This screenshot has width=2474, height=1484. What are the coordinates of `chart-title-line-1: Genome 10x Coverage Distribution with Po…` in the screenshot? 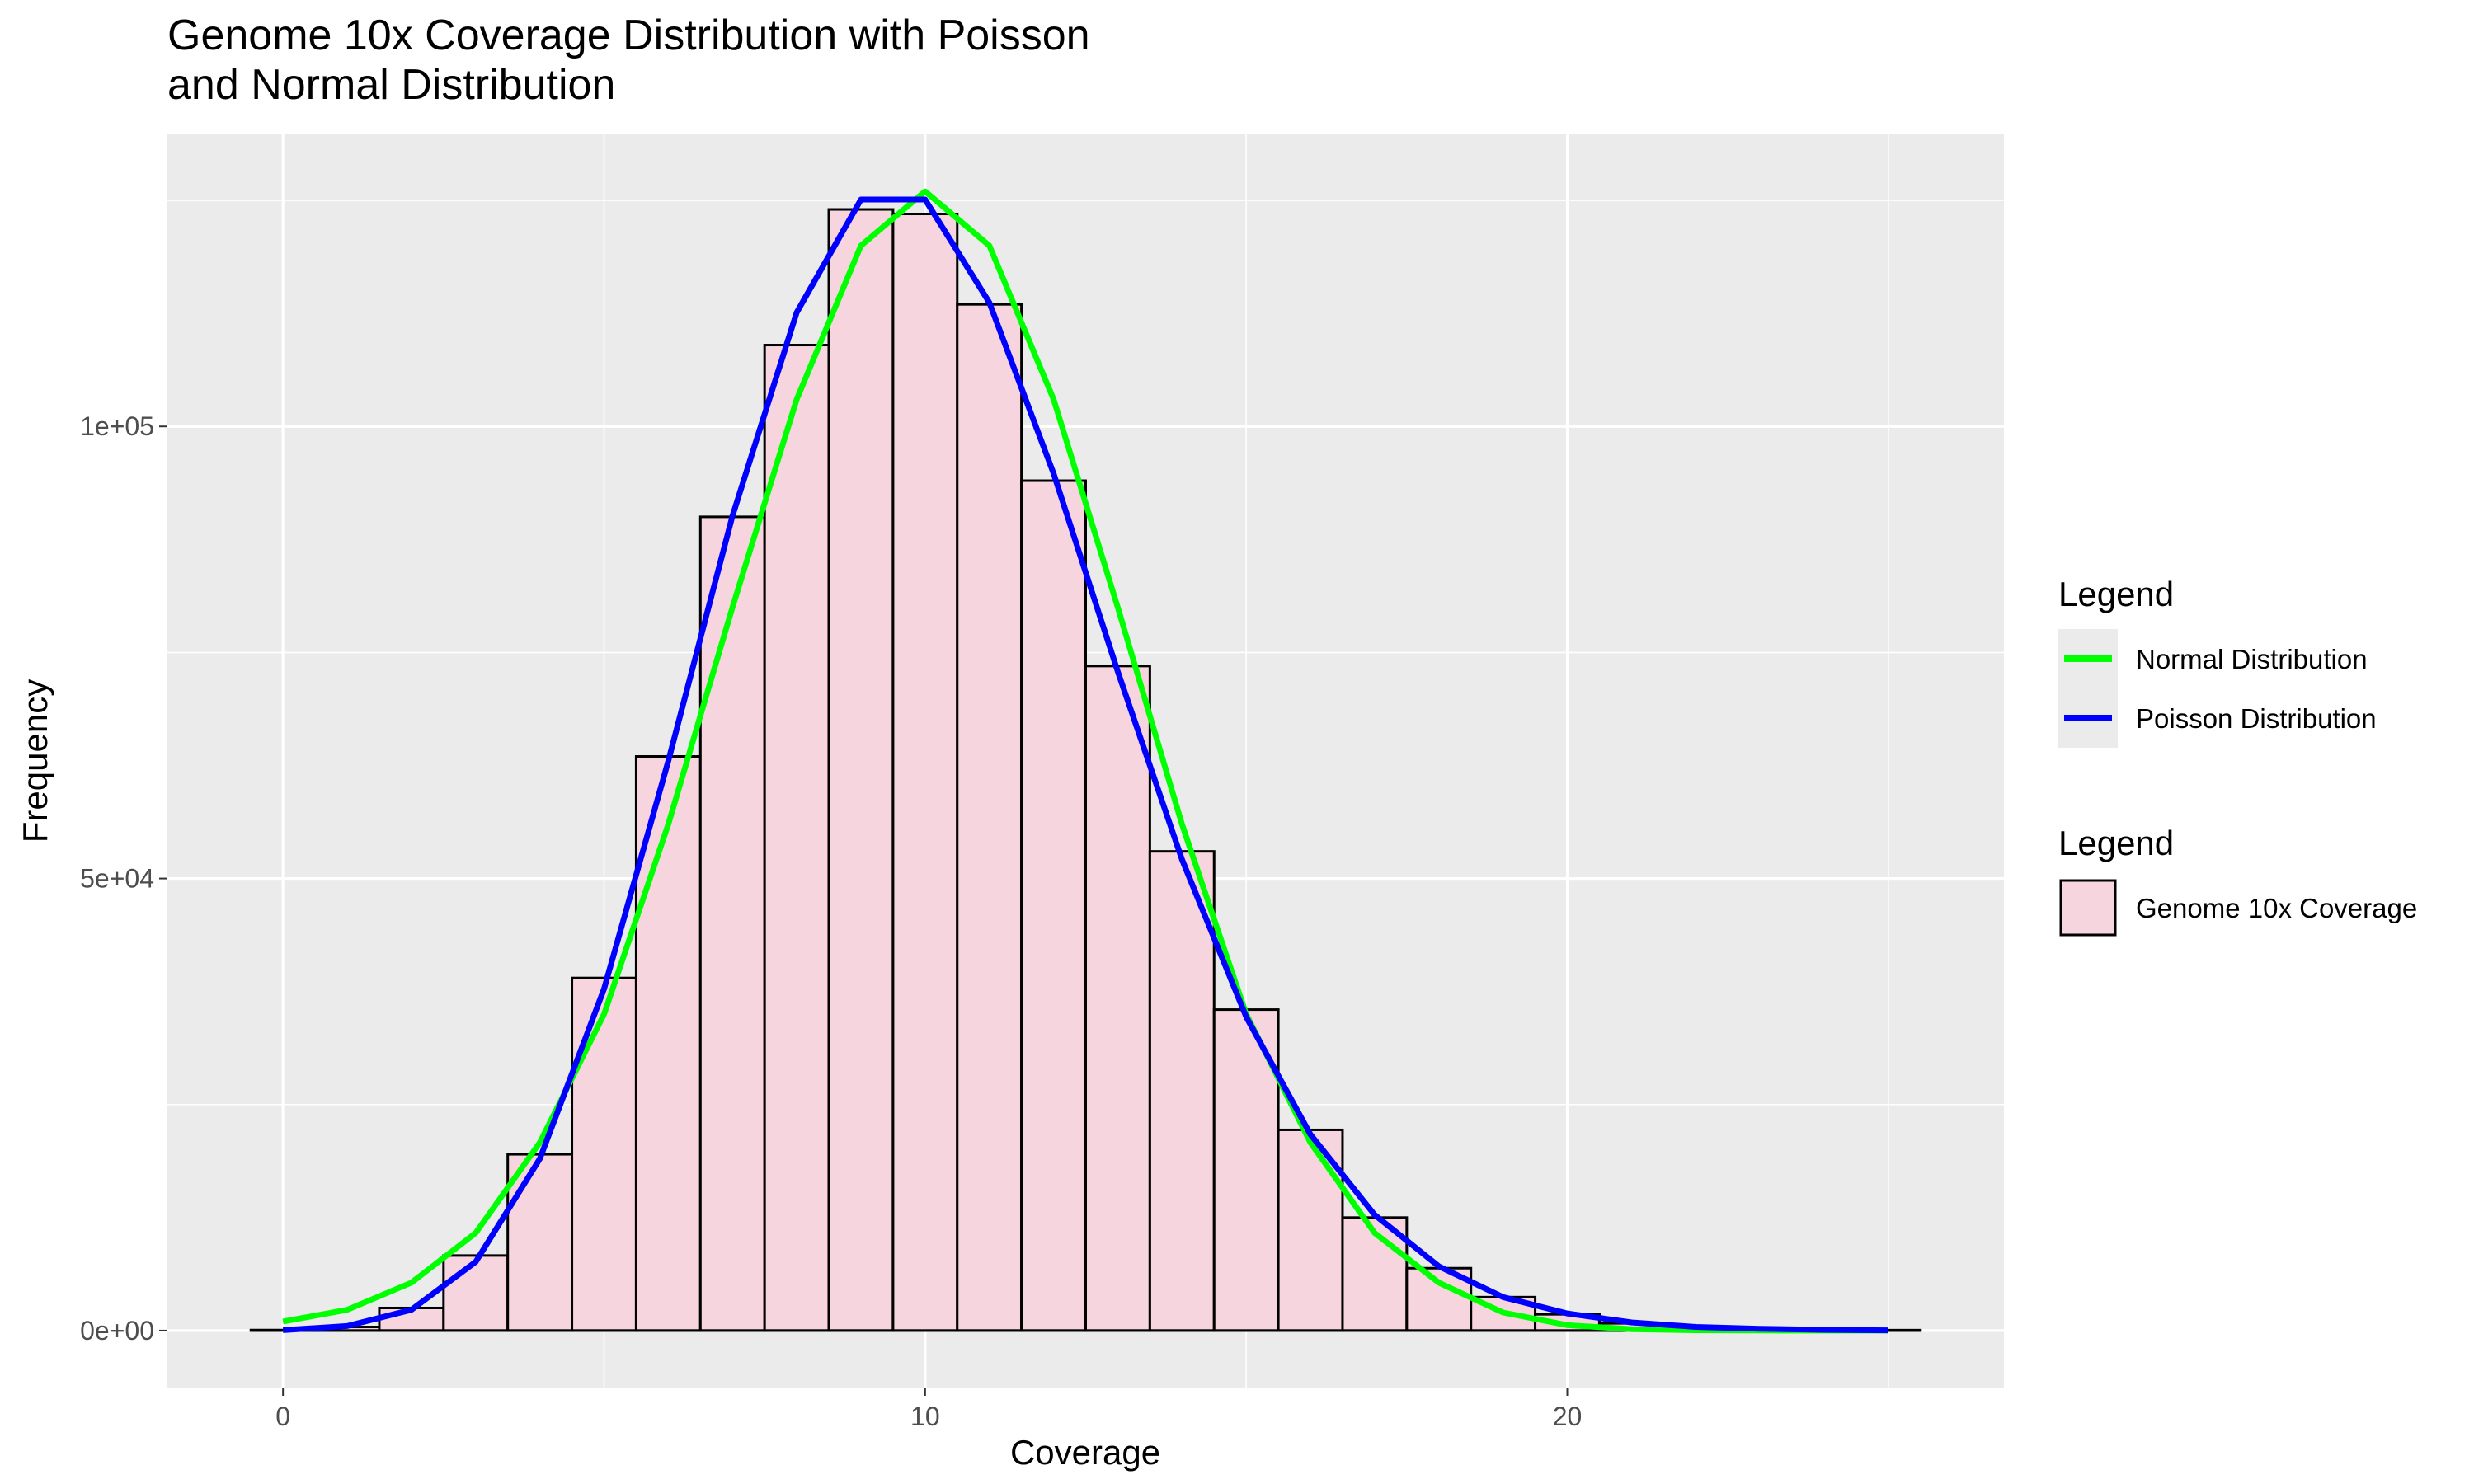 It's located at (628, 35).